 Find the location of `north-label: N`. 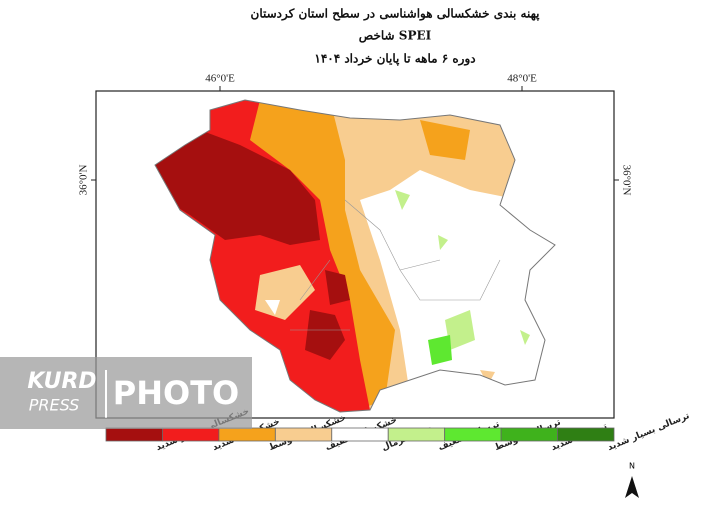

north-label: N is located at coordinates (632, 466).